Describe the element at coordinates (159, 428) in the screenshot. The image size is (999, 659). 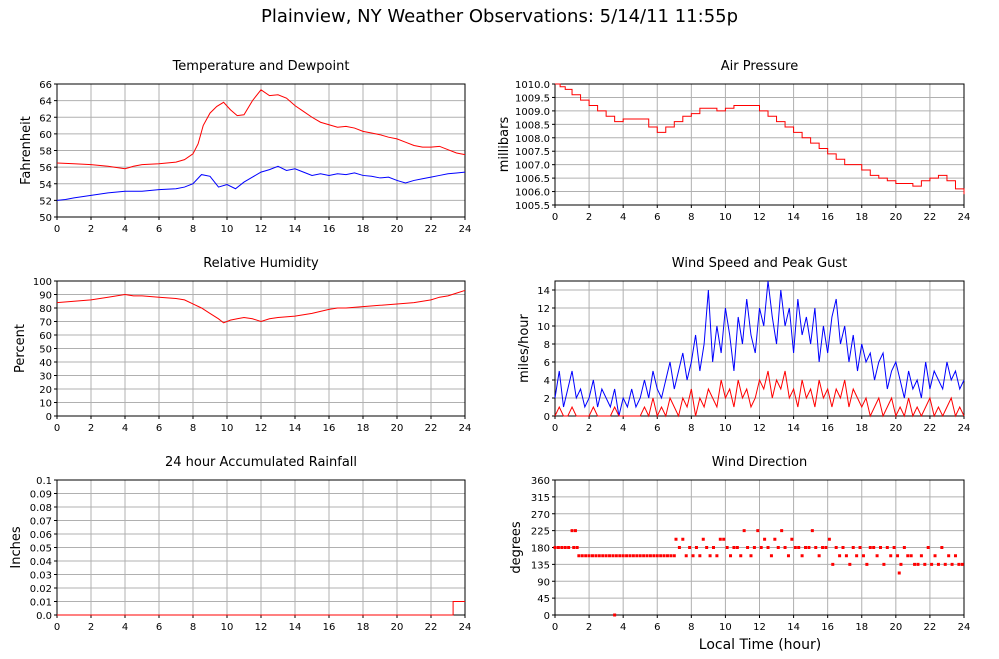
I see `humidity-x-tick-label: 6` at that location.